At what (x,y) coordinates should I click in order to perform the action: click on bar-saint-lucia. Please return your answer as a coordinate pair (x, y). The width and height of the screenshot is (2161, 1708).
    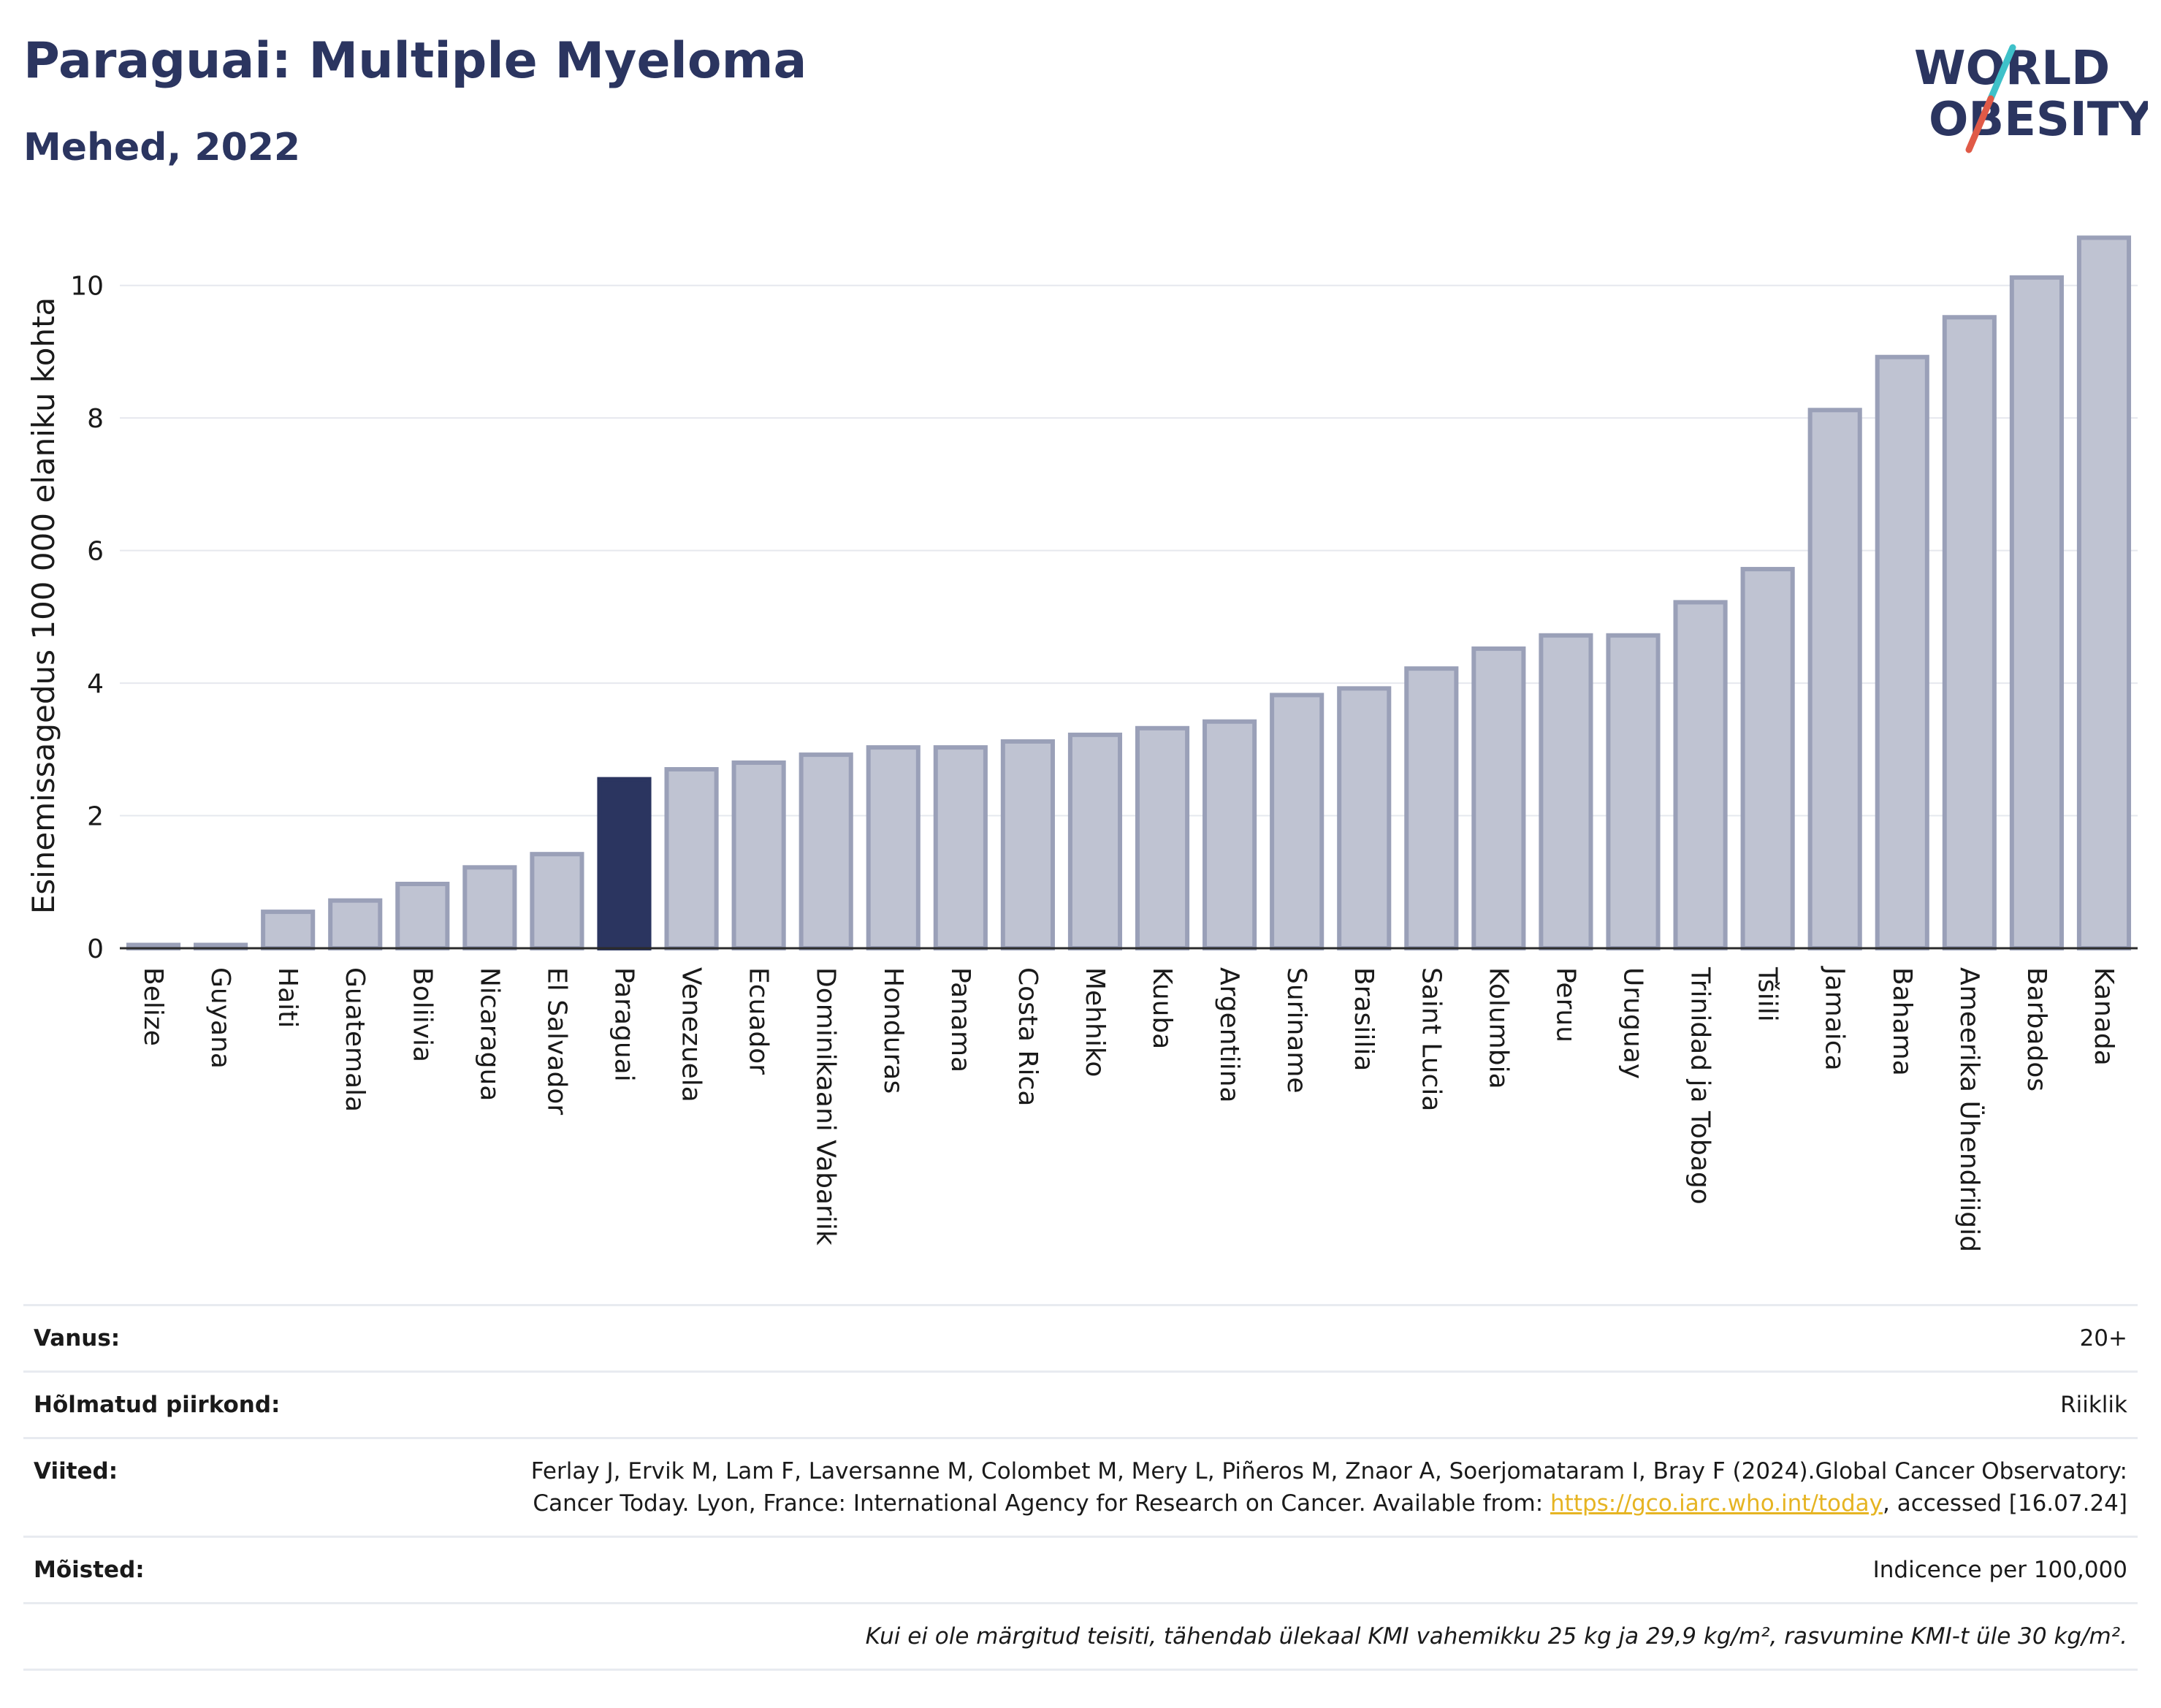
    Looking at the image, I should click on (1431, 808).